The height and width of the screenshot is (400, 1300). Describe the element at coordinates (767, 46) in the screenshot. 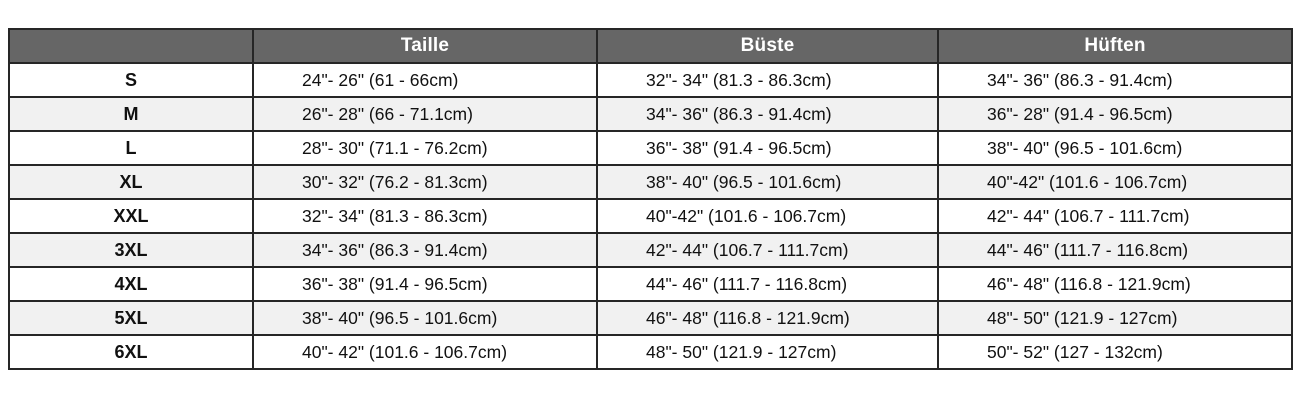

I see `column-header-bust: Büste` at that location.